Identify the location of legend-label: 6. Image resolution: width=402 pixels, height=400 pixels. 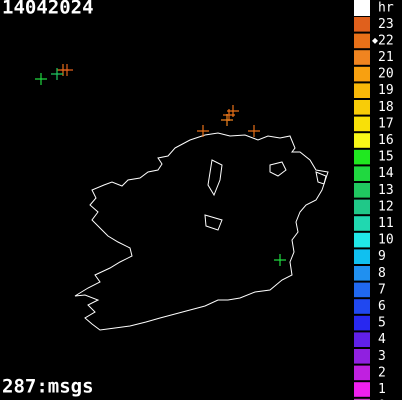
(382, 306).